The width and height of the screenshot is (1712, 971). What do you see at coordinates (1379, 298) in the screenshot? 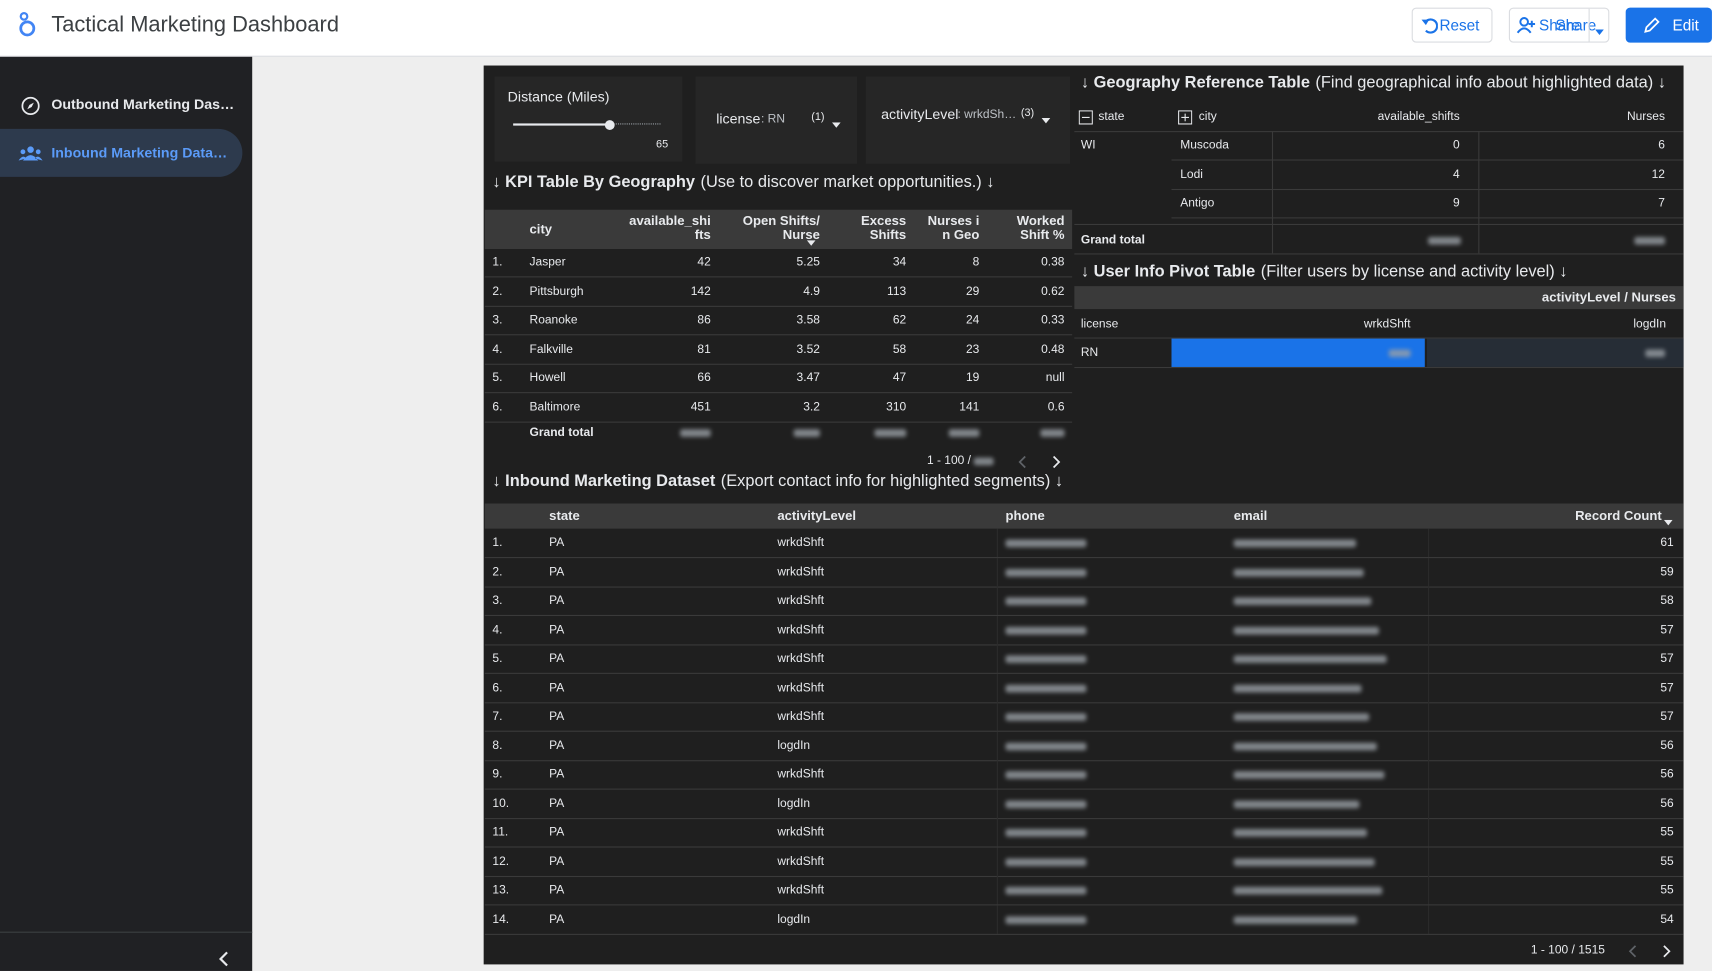
I see `table-header` at bounding box center [1379, 298].